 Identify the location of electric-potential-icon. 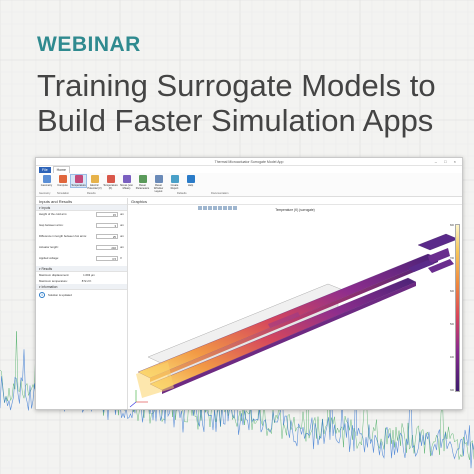
(94, 179).